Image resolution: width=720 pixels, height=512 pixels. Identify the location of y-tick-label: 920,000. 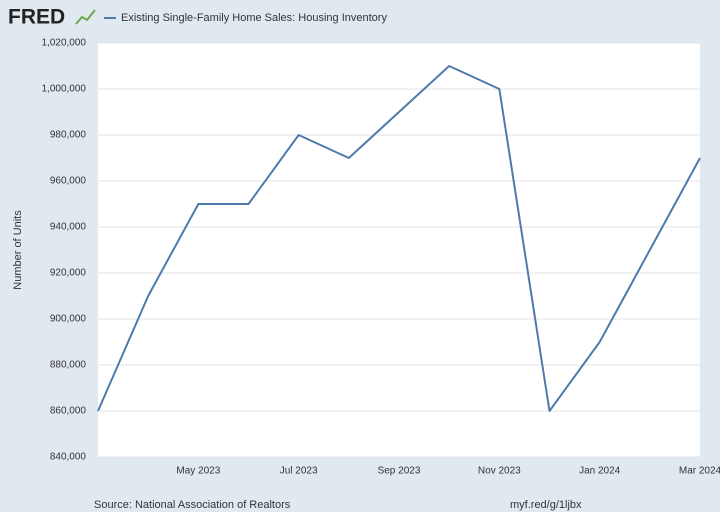
(68, 273).